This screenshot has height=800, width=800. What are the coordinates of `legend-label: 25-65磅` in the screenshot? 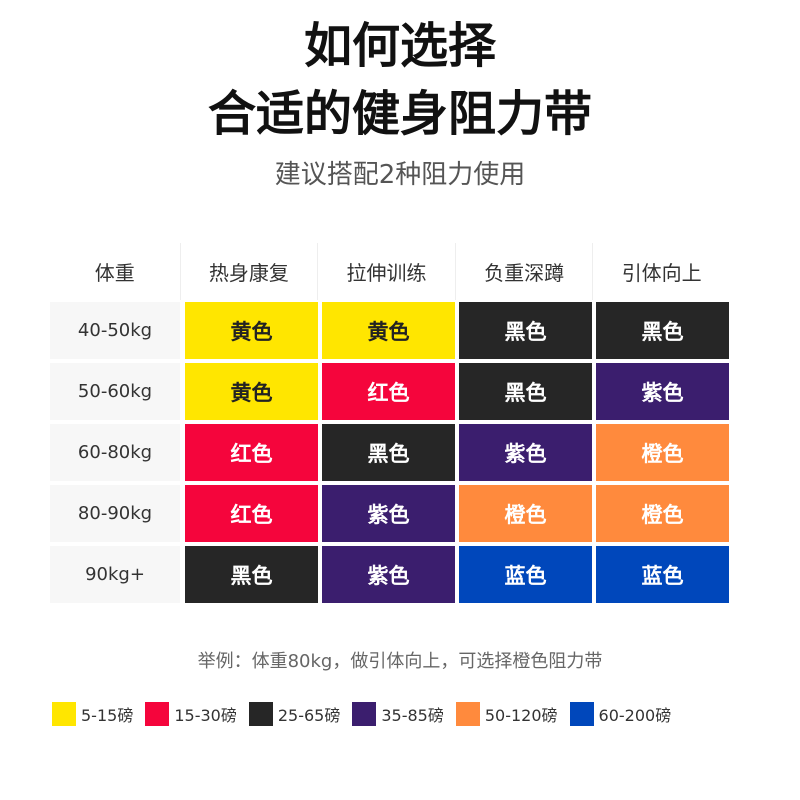 It's located at (309, 715).